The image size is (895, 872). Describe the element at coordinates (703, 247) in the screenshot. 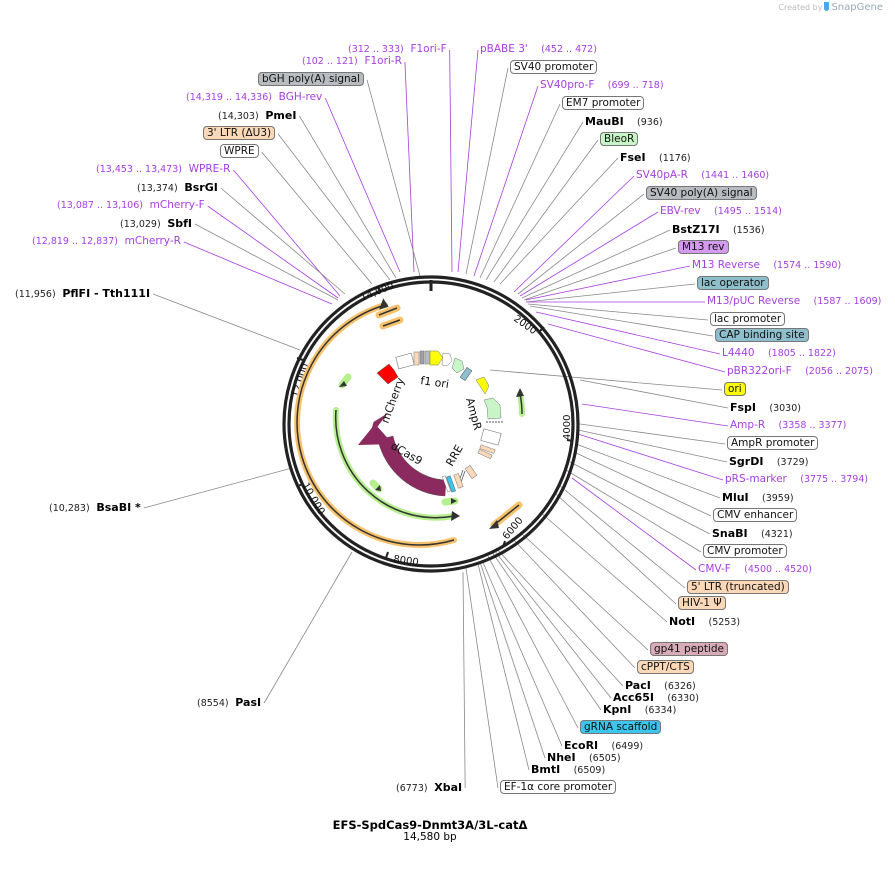

I see `feature-m13rev-feat: M13 rev` at that location.